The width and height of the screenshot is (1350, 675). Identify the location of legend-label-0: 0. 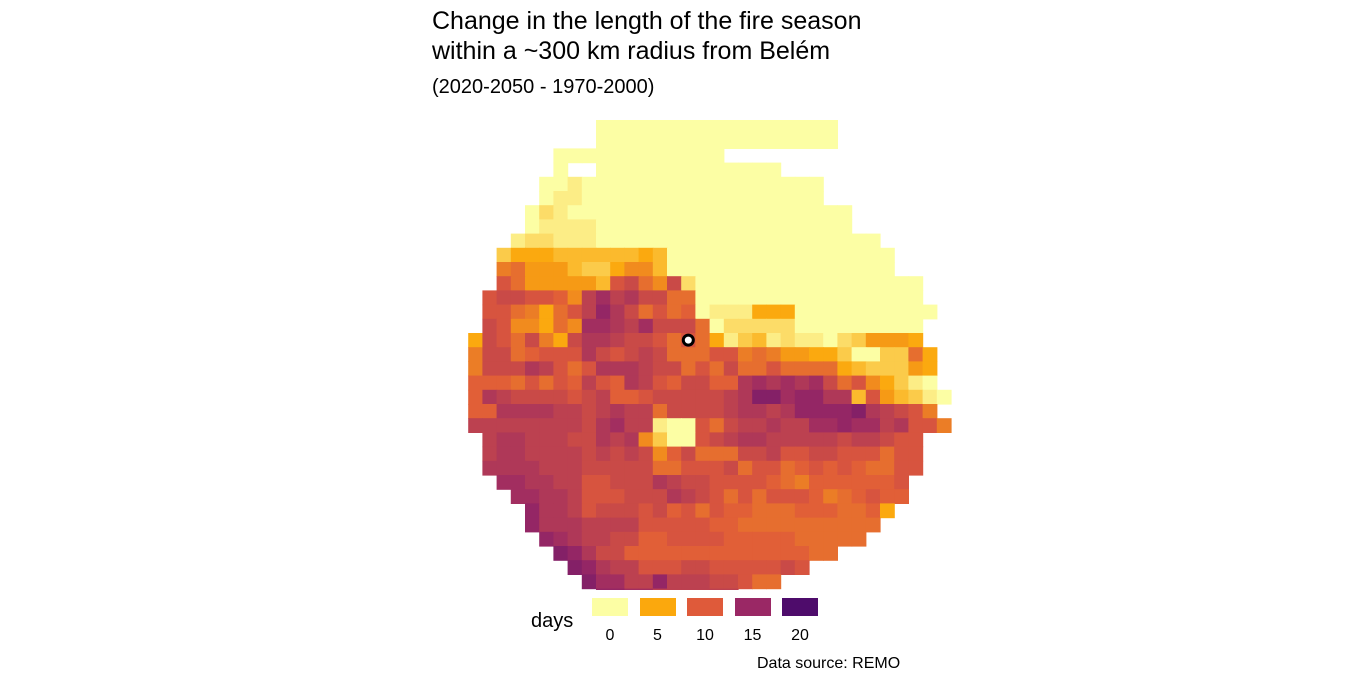
(610, 635).